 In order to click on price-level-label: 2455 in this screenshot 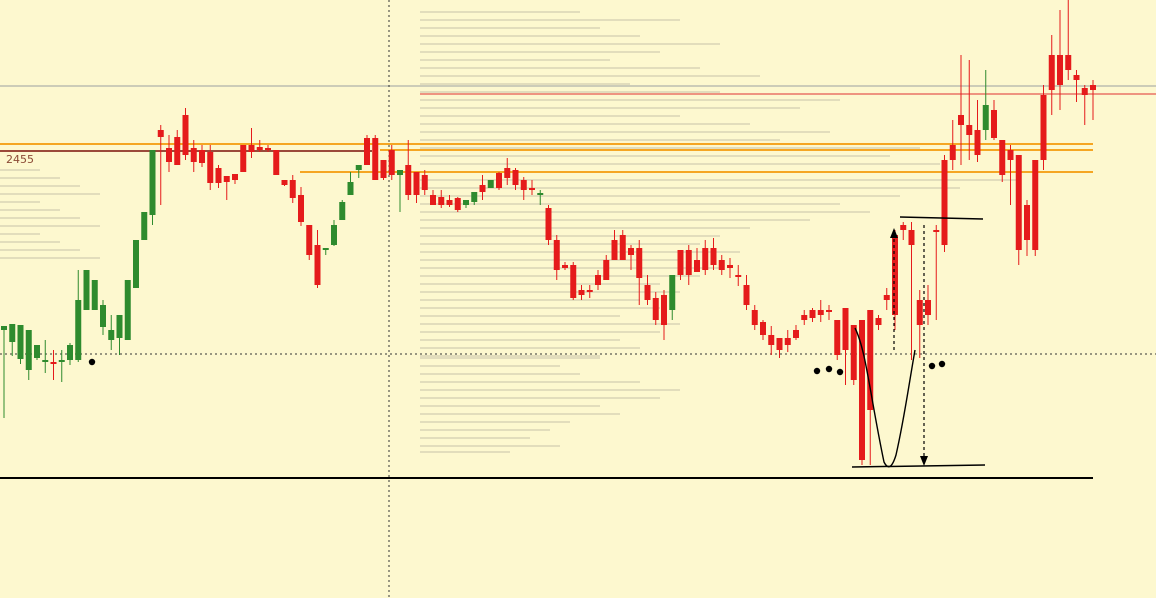, I will do `click(20, 159)`.